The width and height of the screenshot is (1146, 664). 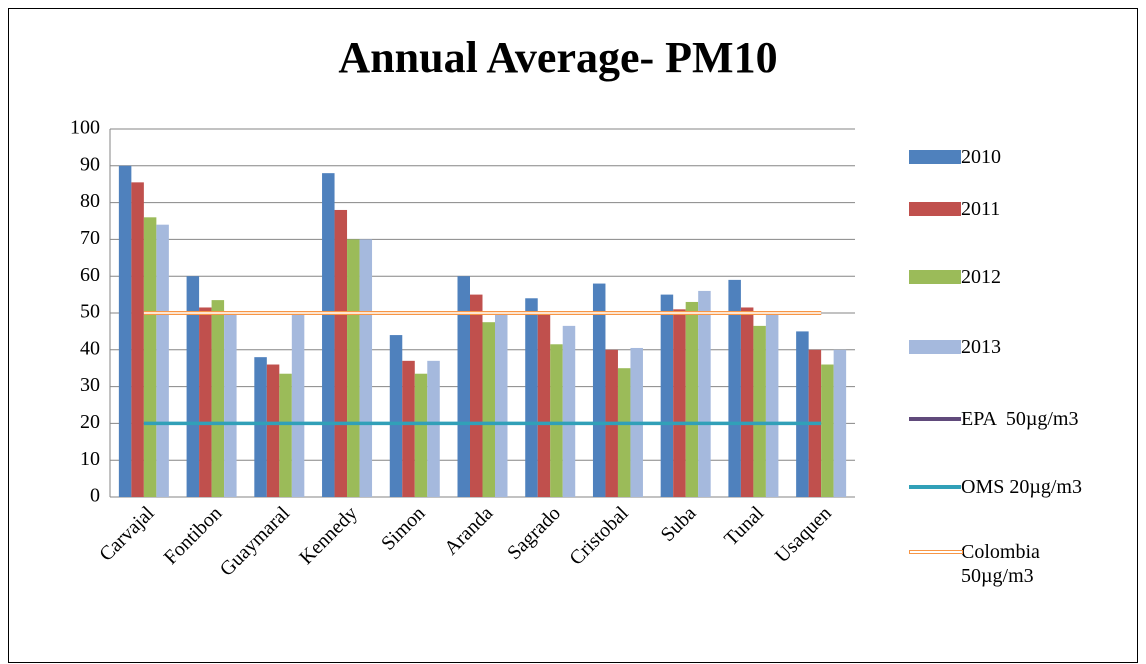 What do you see at coordinates (1008, 209) in the screenshot?
I see `legend-item: 2011` at bounding box center [1008, 209].